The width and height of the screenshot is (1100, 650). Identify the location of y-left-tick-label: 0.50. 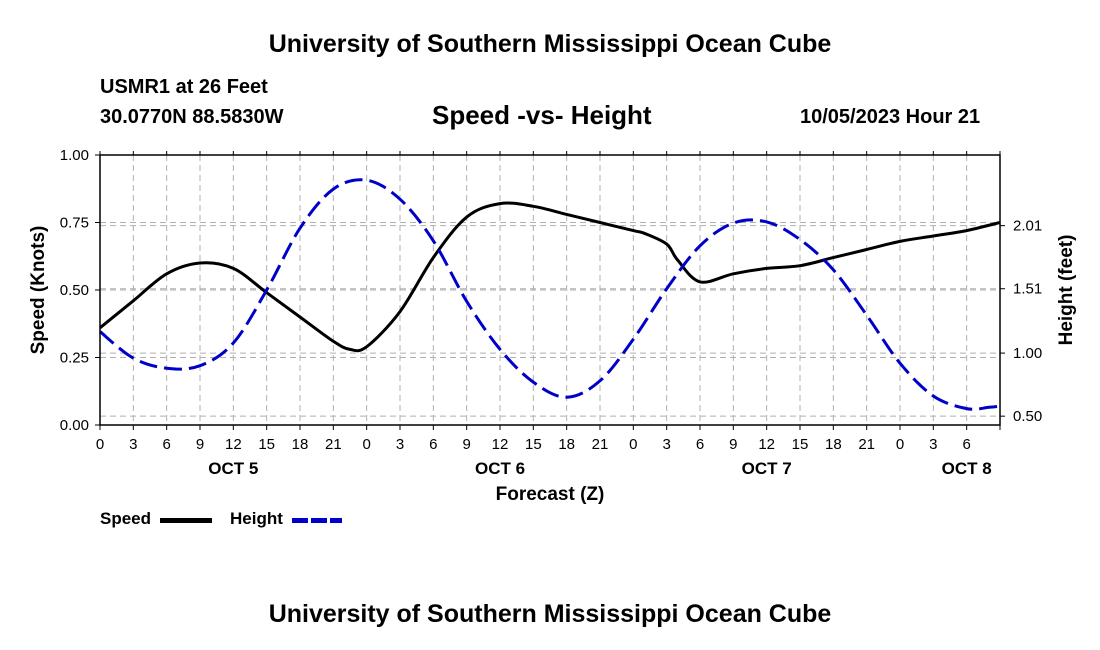
(74, 290).